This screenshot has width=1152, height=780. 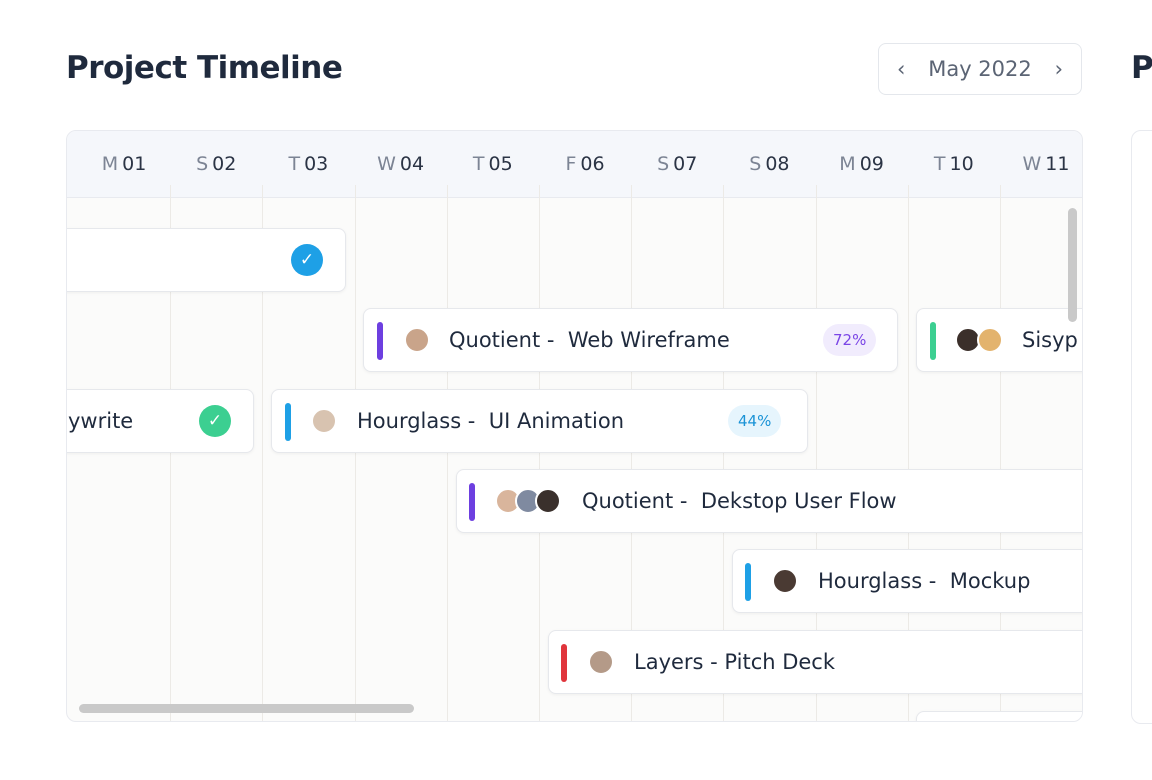 I want to click on day-header-cell: M 09, so click(x=862, y=164).